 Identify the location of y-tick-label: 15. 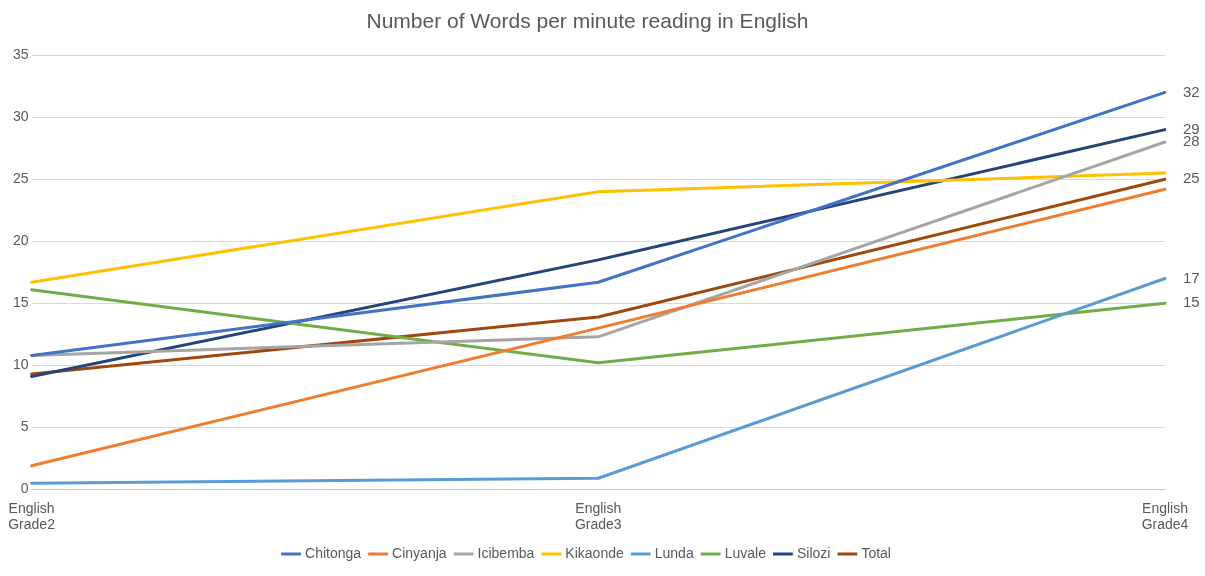
(20, 302).